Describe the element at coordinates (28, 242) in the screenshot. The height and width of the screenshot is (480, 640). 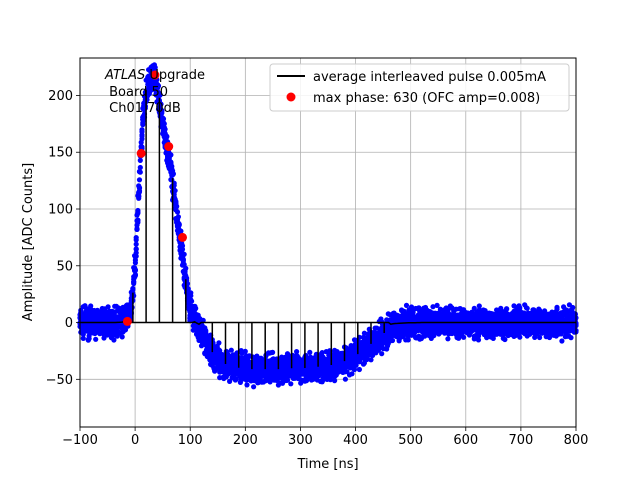
I see `y-axis-label: Amplitude [ADC Counts]` at that location.